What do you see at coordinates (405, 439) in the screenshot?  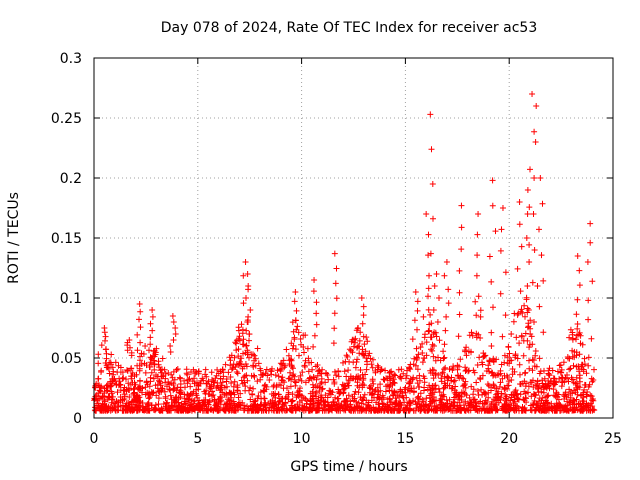 I see `x-tick-label: 15` at bounding box center [405, 439].